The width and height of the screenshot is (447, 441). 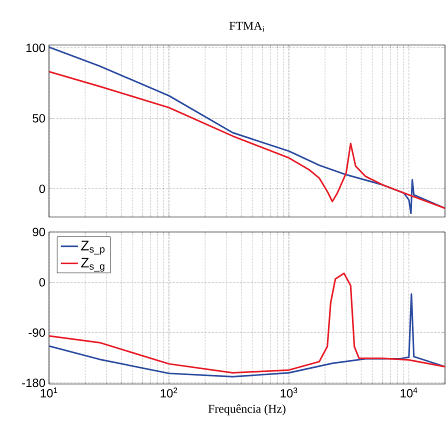 What do you see at coordinates (36, 48) in the screenshot?
I see `y-tick-label: 100` at bounding box center [36, 48].